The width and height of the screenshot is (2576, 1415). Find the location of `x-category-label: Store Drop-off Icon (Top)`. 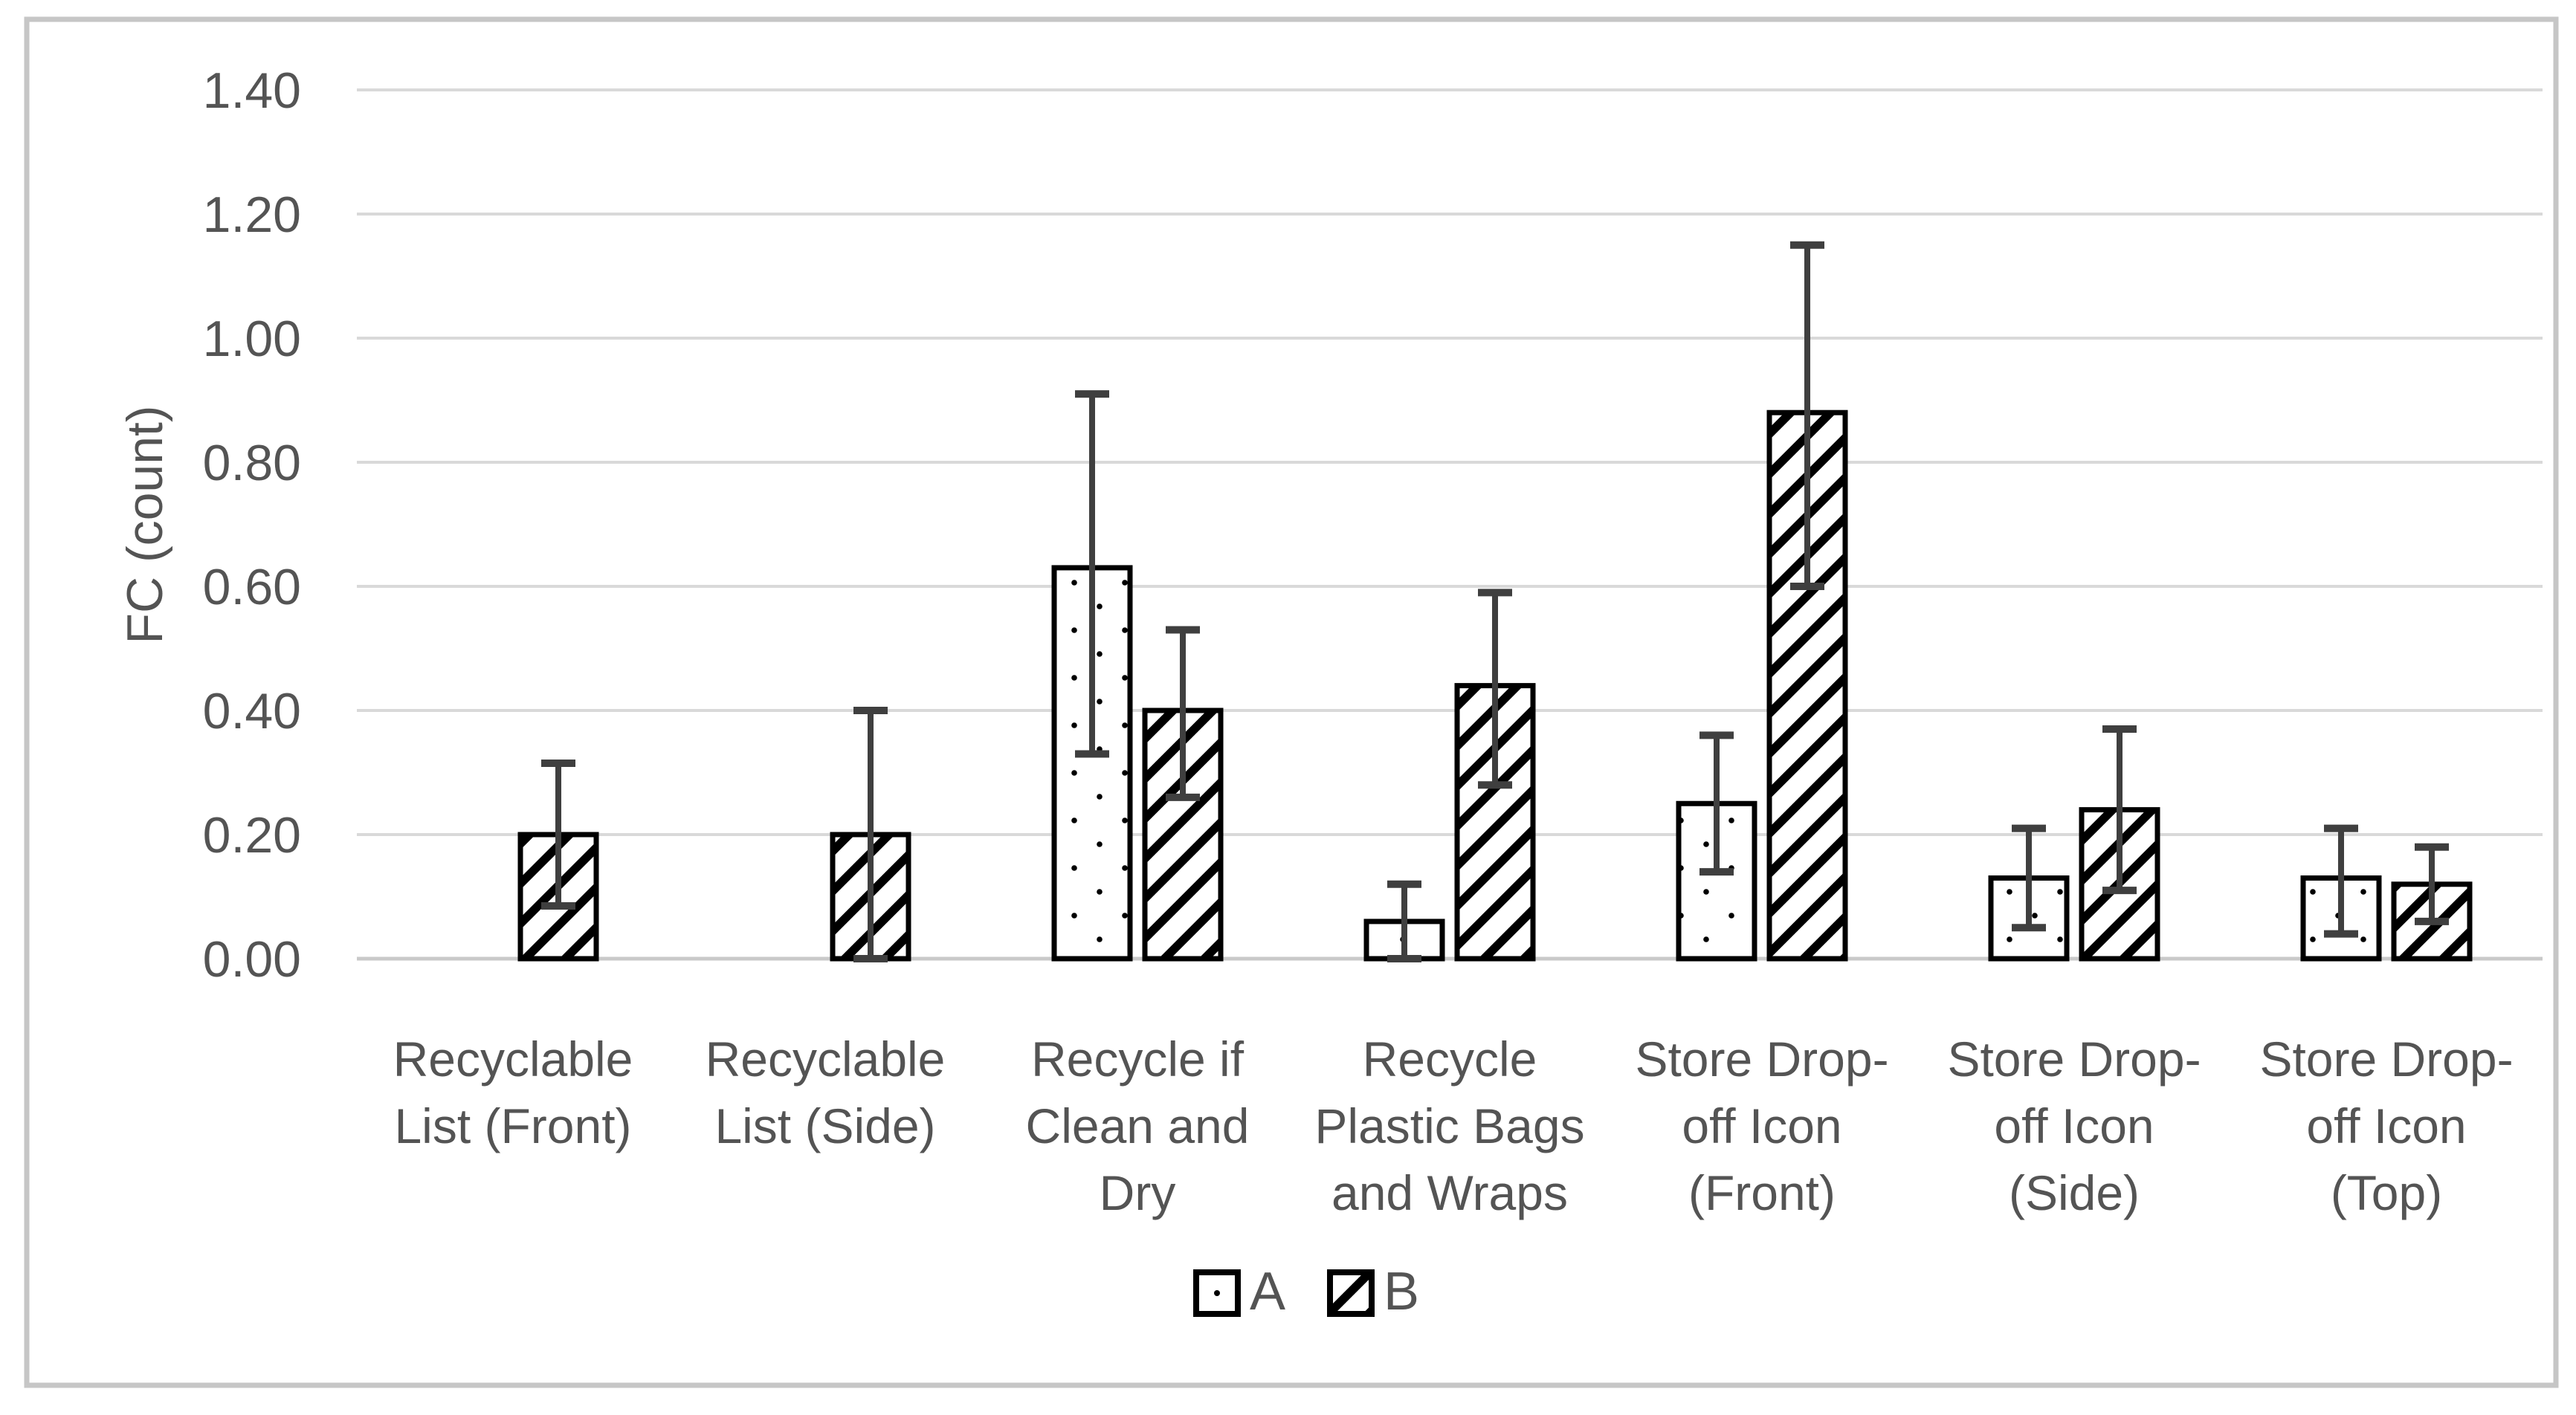

x-category-label: Store Drop-off Icon (Top) is located at coordinates (2386, 1126).